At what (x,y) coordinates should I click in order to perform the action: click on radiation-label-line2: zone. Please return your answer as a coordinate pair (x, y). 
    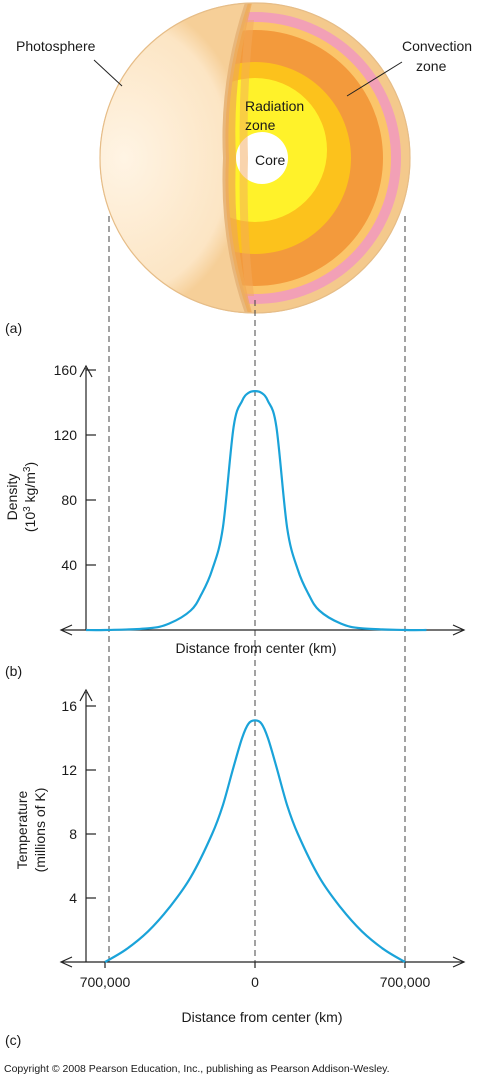
    Looking at the image, I should click on (260, 125).